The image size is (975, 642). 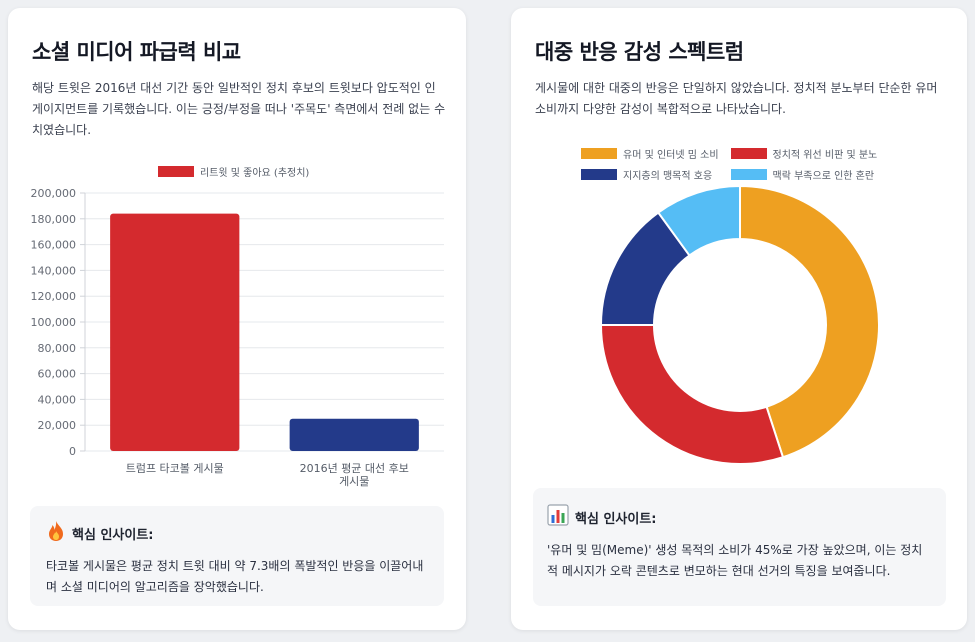 I want to click on donut-chart, so click(x=739, y=324).